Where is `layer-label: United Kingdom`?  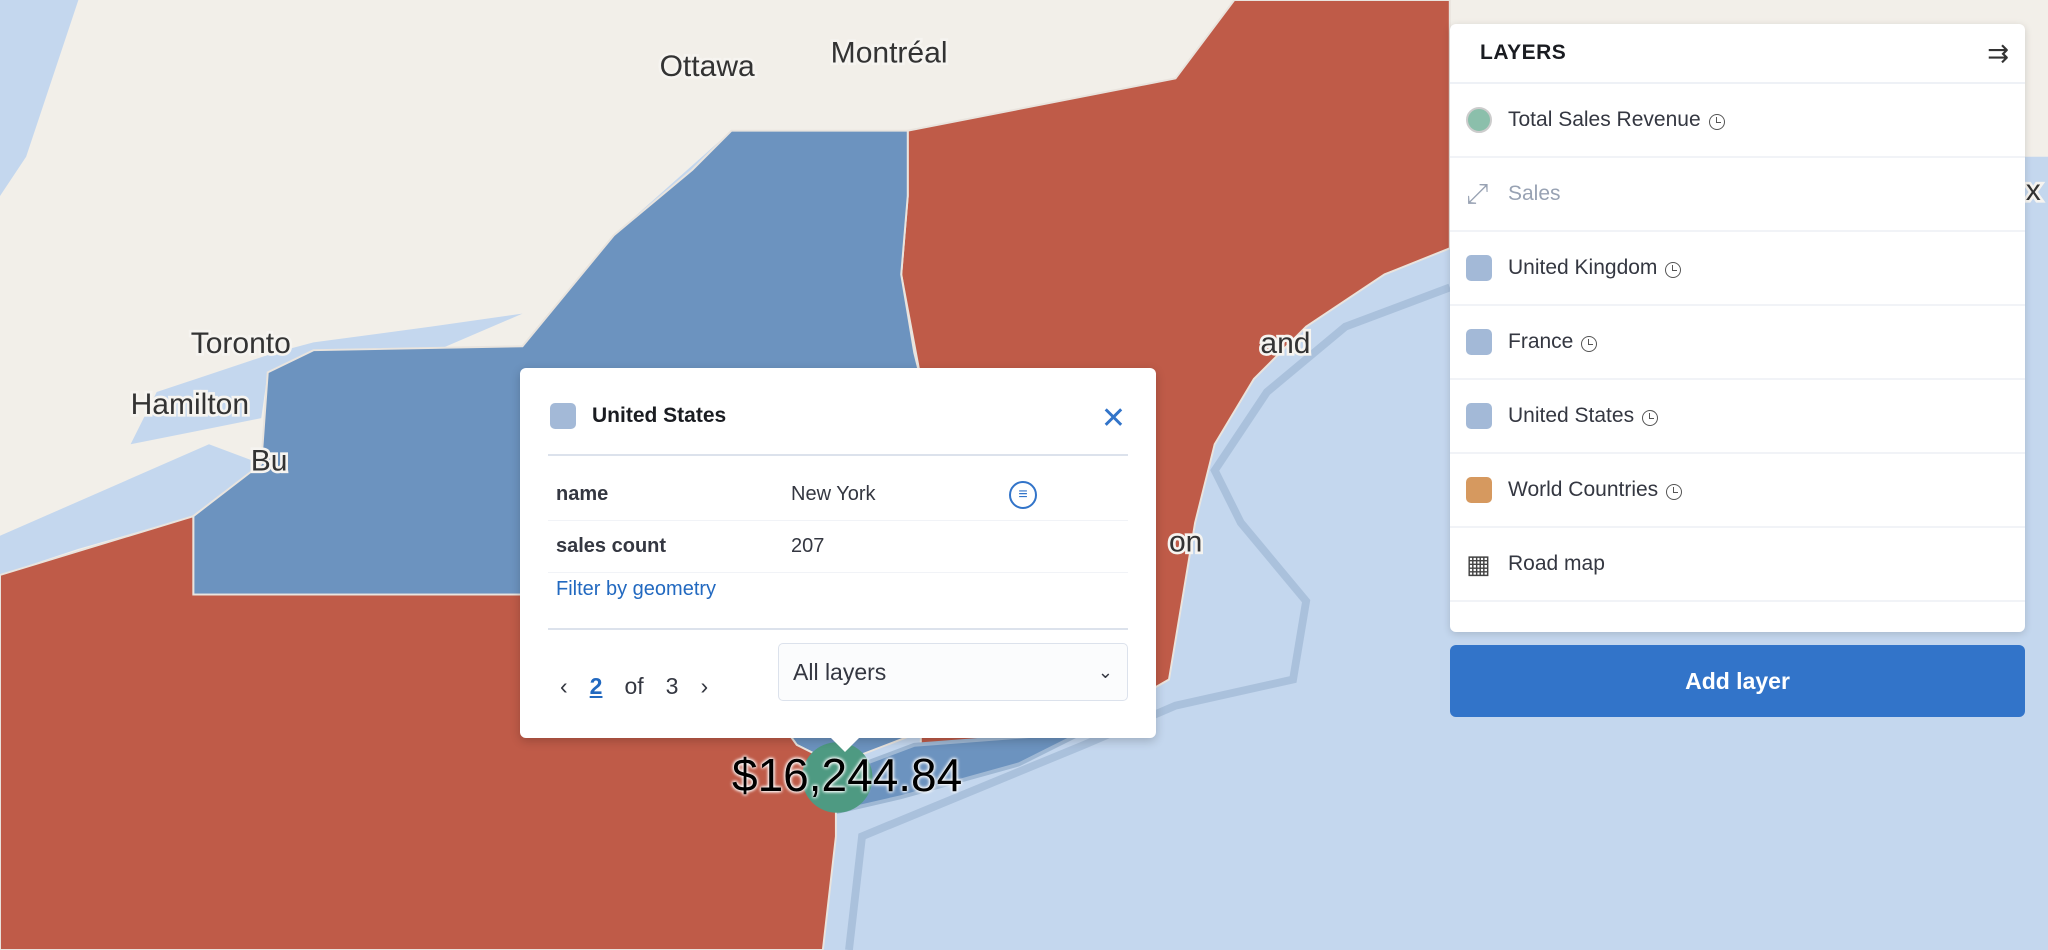 layer-label: United Kingdom is located at coordinates (1583, 267).